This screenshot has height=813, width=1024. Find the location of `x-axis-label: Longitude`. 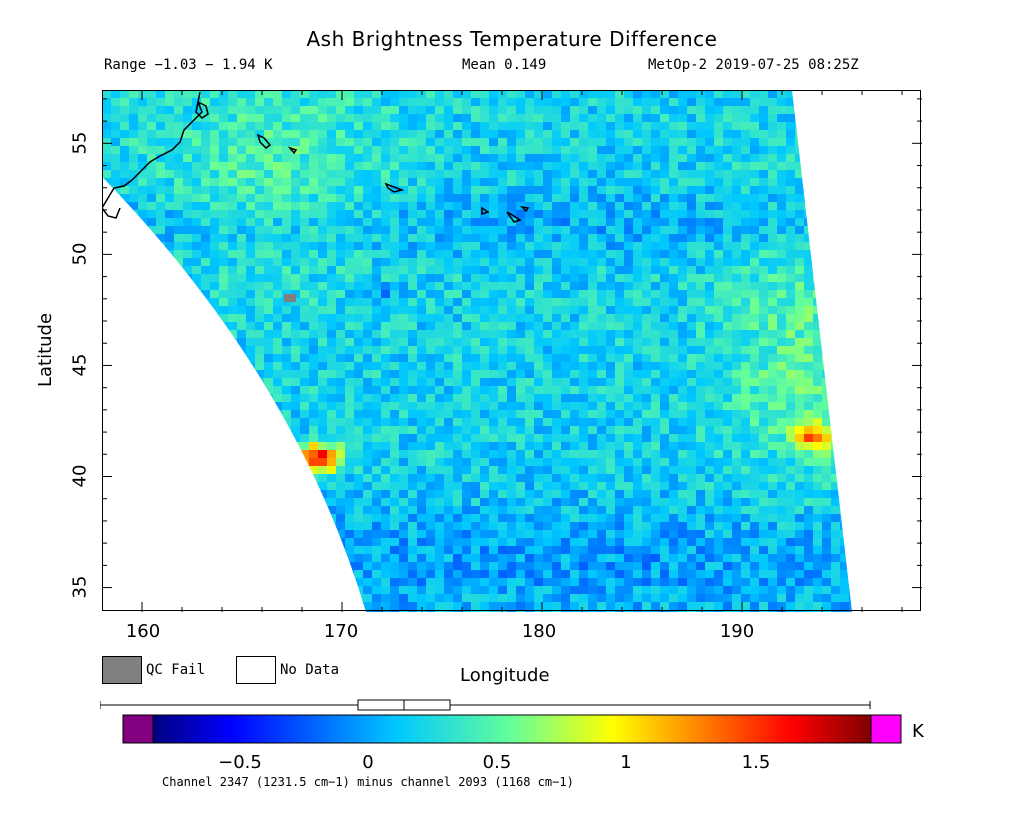

x-axis-label: Longitude is located at coordinates (505, 675).